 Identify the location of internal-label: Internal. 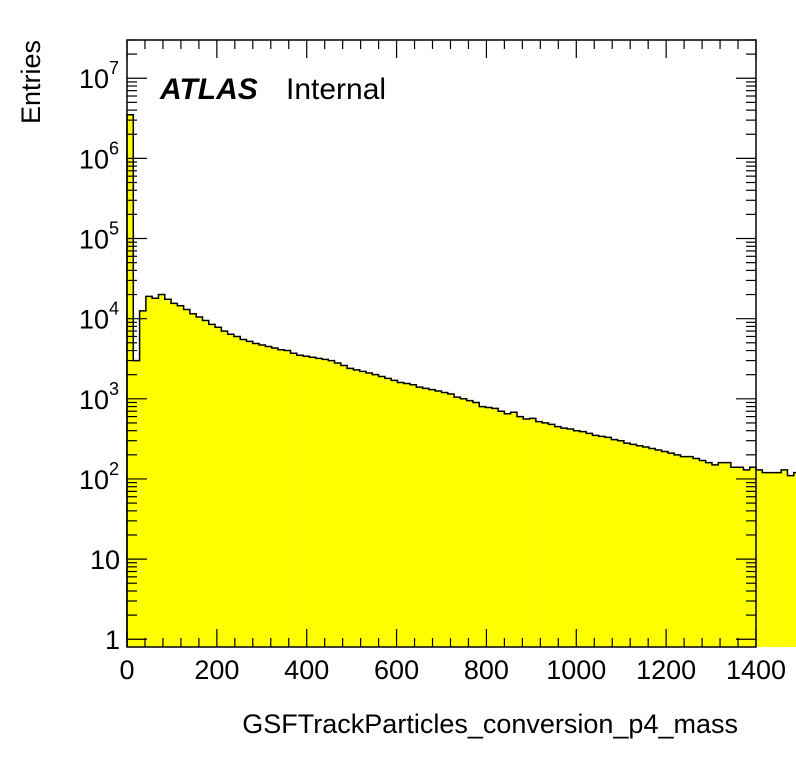
(336, 89).